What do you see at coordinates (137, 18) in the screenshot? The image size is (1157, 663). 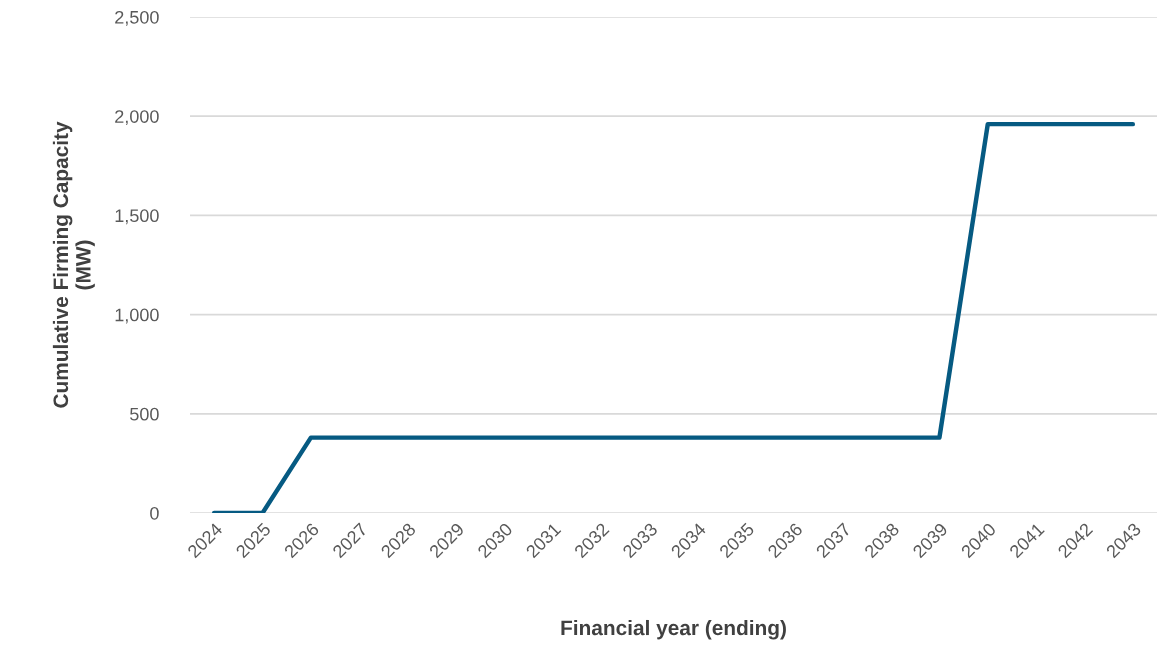 I see `y-tick-label: 2,500` at bounding box center [137, 18].